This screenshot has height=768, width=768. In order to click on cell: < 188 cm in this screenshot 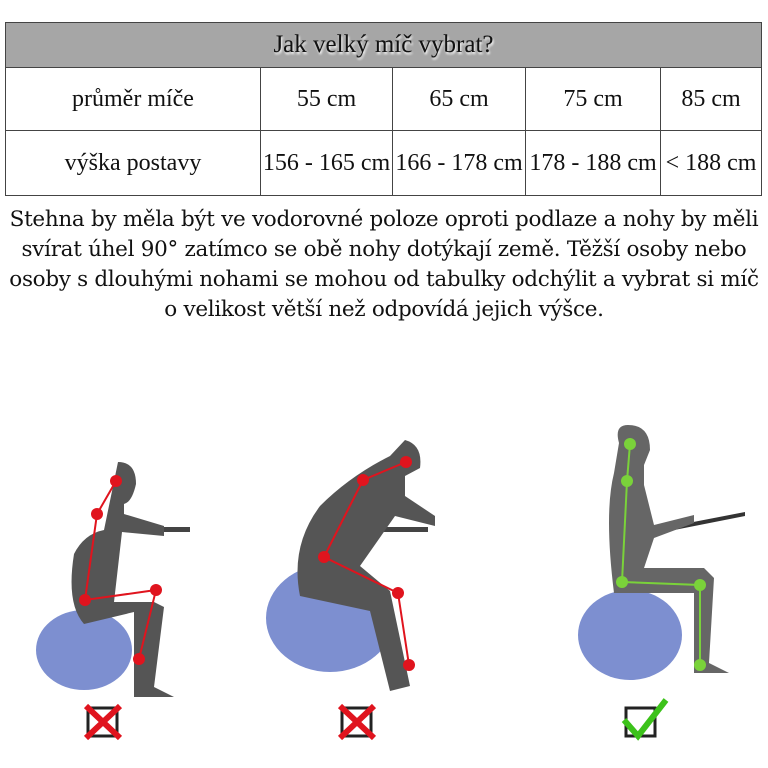, I will do `click(711, 163)`.